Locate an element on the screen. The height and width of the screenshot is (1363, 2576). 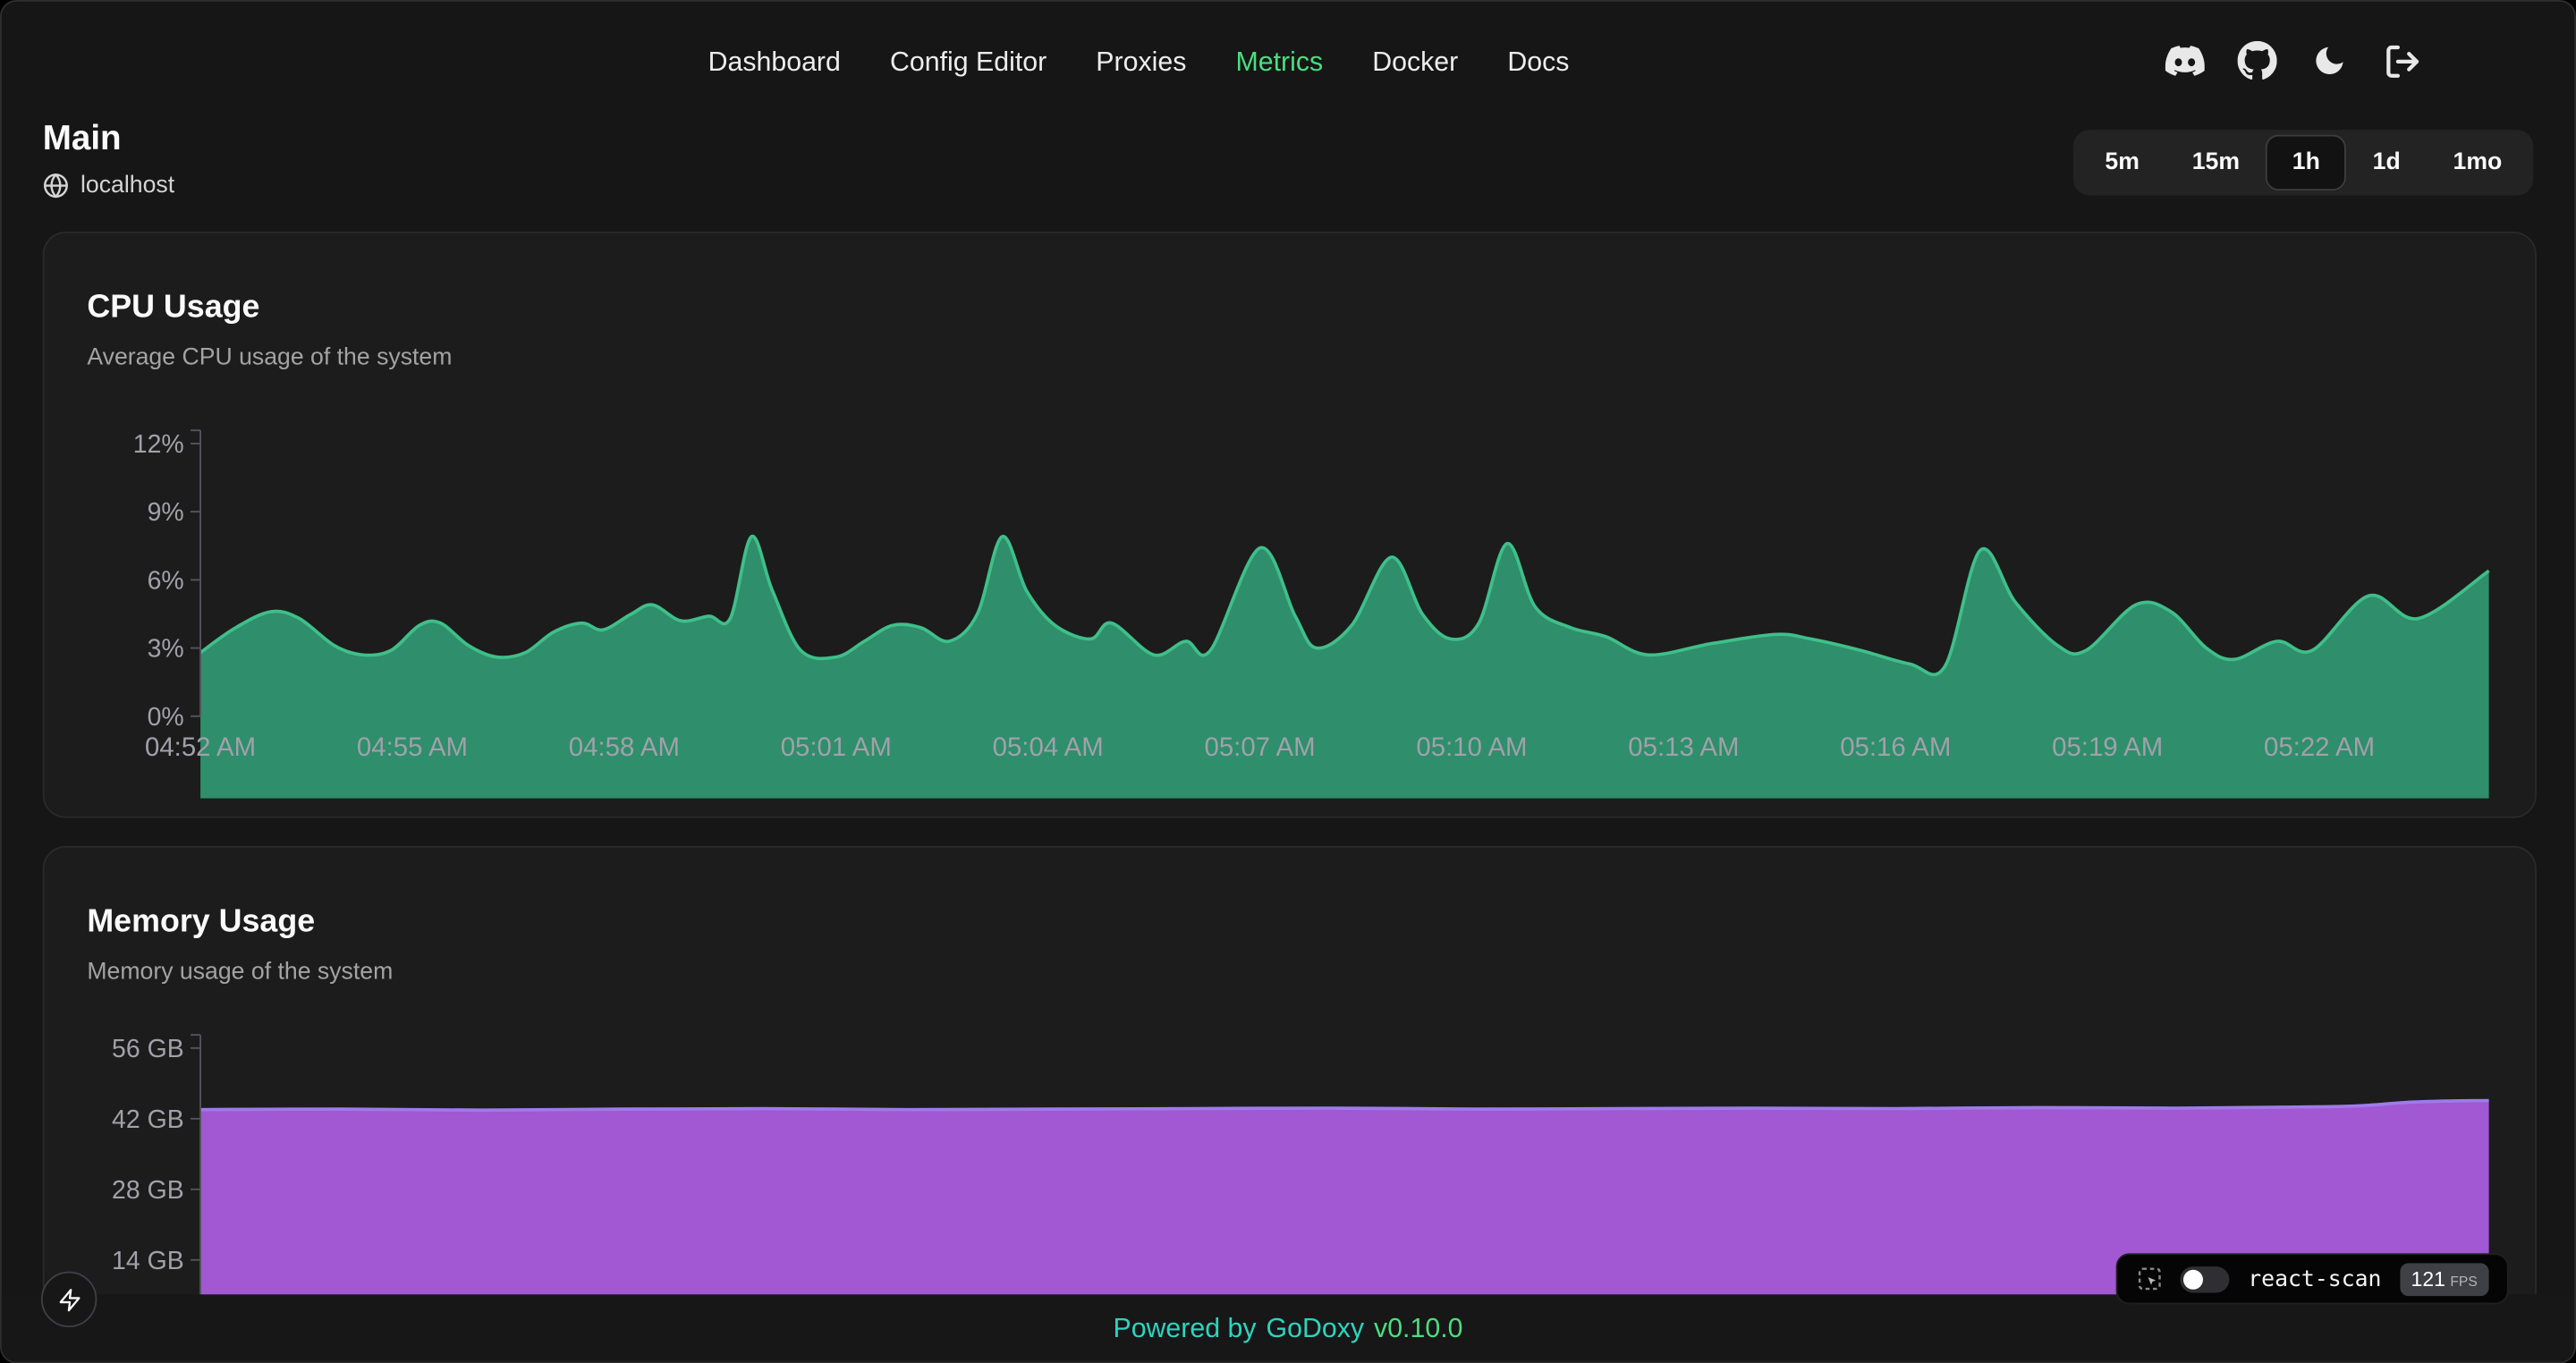
inspect-frame-icon is located at coordinates (2149, 1279).